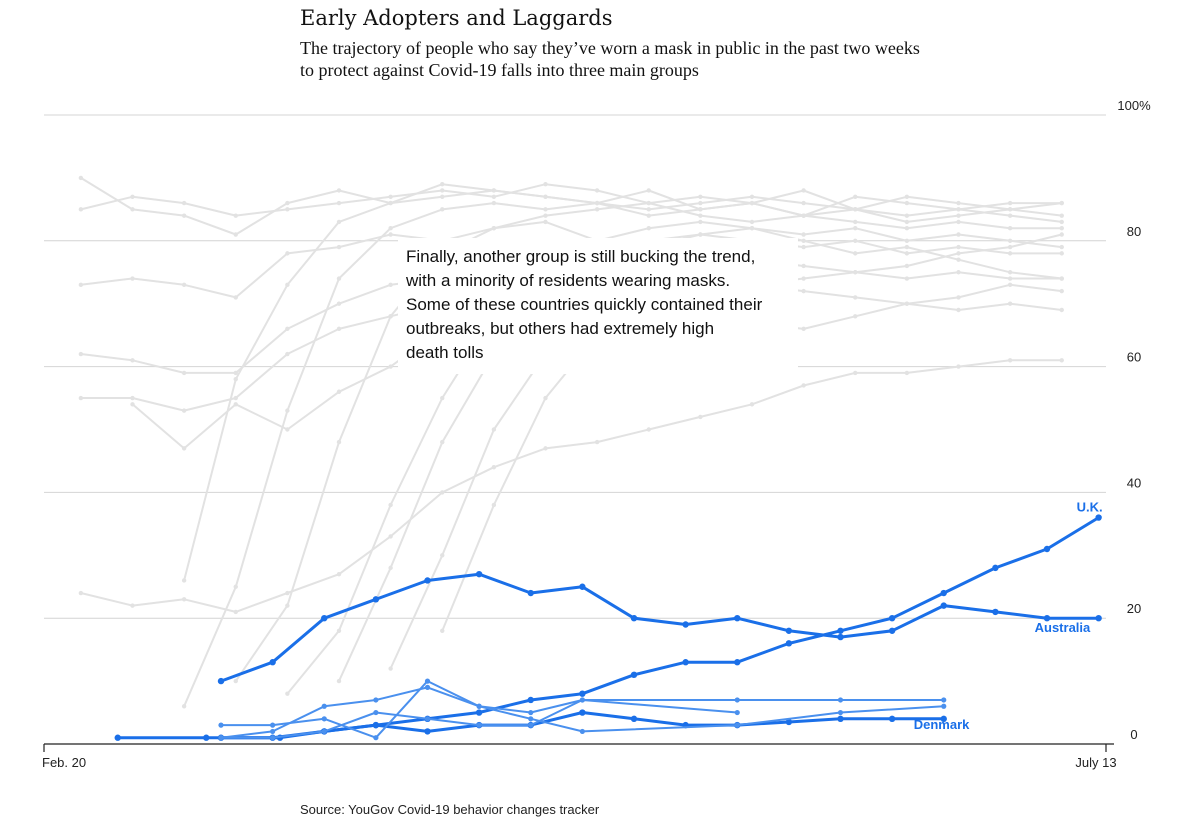 This screenshot has width=1200, height=837. Describe the element at coordinates (1095, 762) in the screenshot. I see `x-tick-label: July 13` at that location.